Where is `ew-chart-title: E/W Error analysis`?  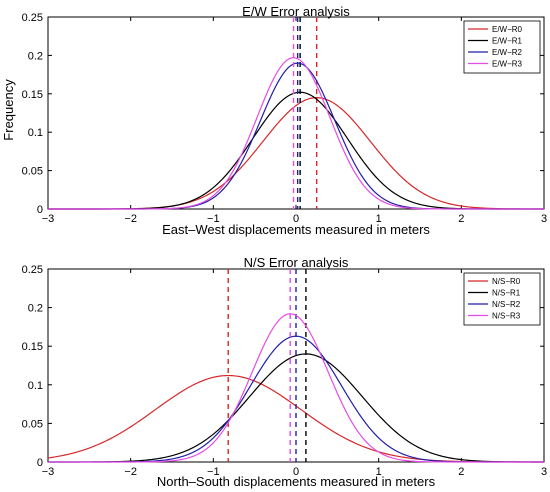 ew-chart-title: E/W Error analysis is located at coordinates (296, 11).